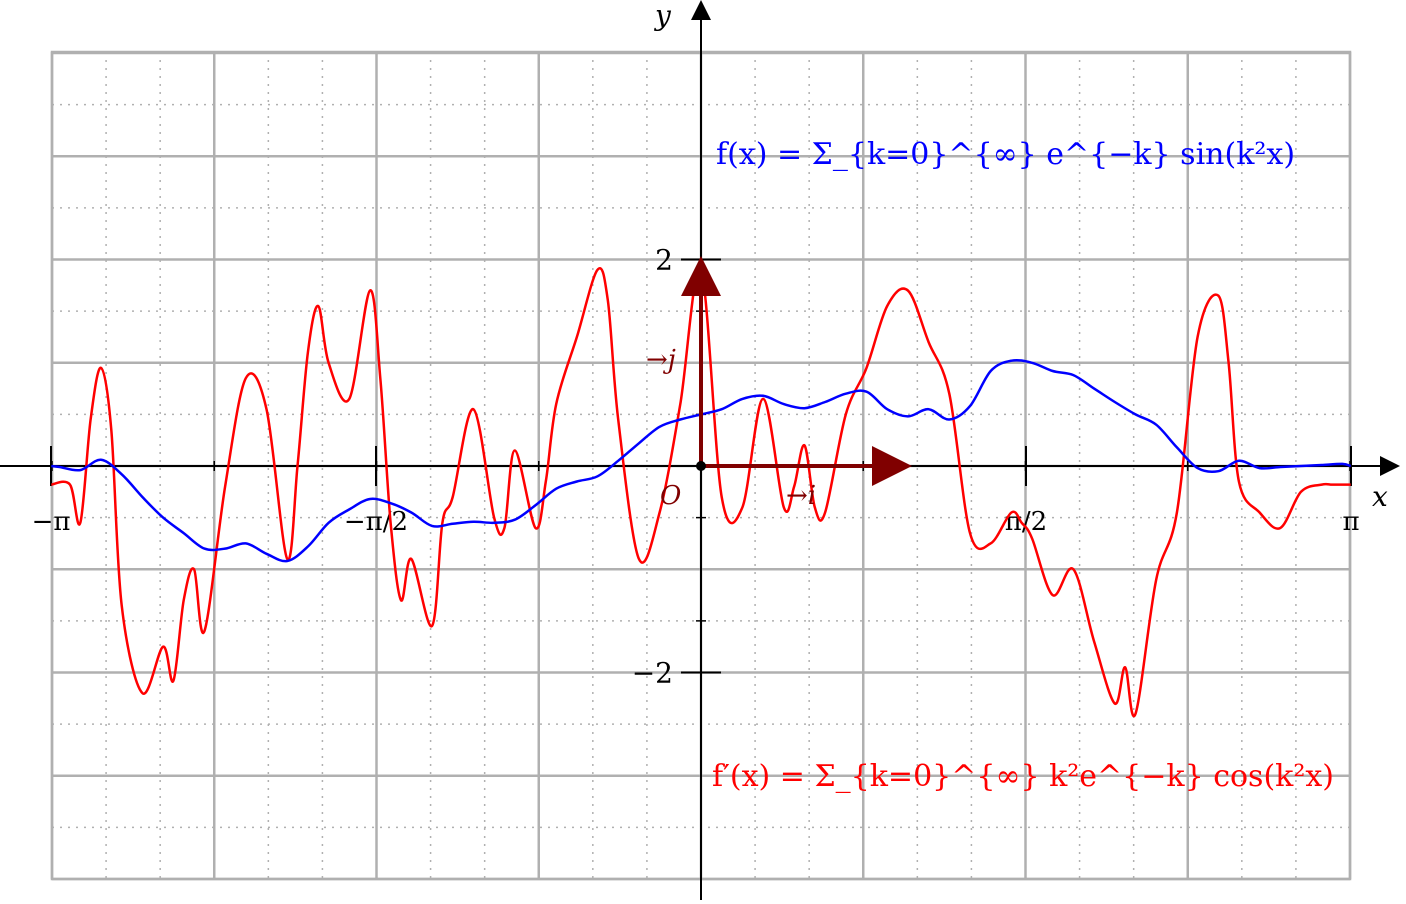 The image size is (1406, 904). I want to click on origin-point, so click(701, 466).